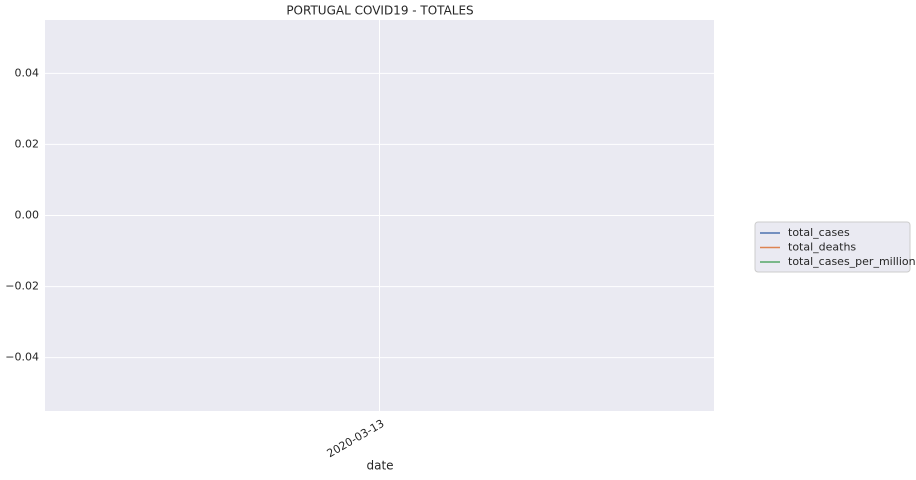 This screenshot has height=480, width=916. What do you see at coordinates (22, 286) in the screenshot?
I see `y-tick-label: −0.02` at bounding box center [22, 286].